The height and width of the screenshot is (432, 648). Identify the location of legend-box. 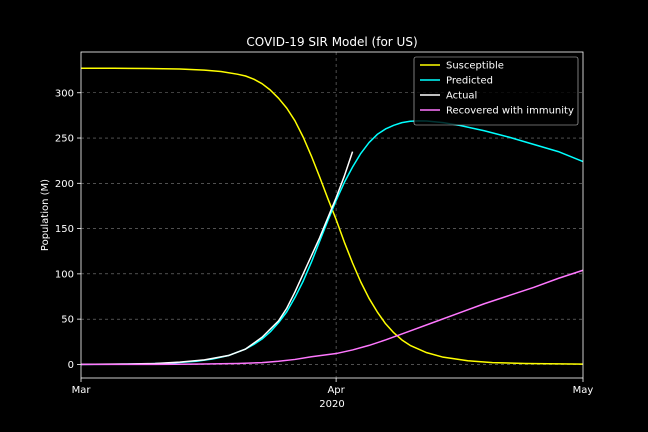
(496, 91).